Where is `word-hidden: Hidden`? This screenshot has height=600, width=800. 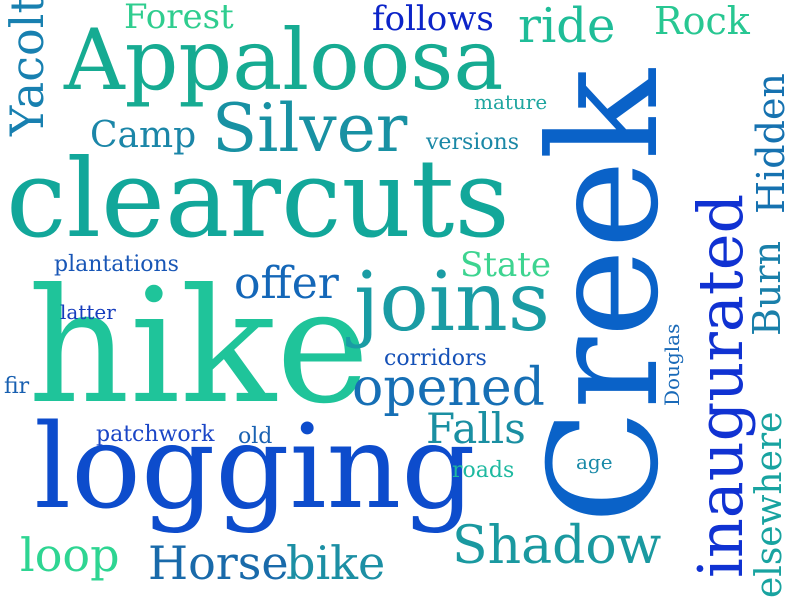
word-hidden: Hidden is located at coordinates (771, 143).